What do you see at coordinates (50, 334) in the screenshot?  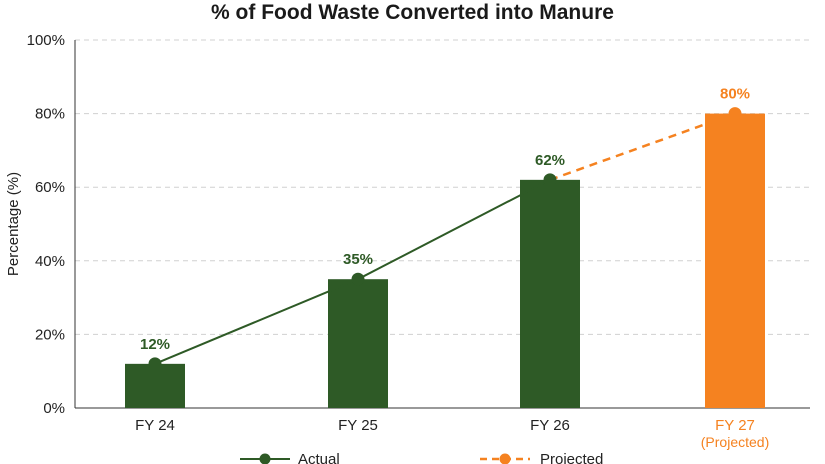 I see `y-tick-label: 20%` at bounding box center [50, 334].